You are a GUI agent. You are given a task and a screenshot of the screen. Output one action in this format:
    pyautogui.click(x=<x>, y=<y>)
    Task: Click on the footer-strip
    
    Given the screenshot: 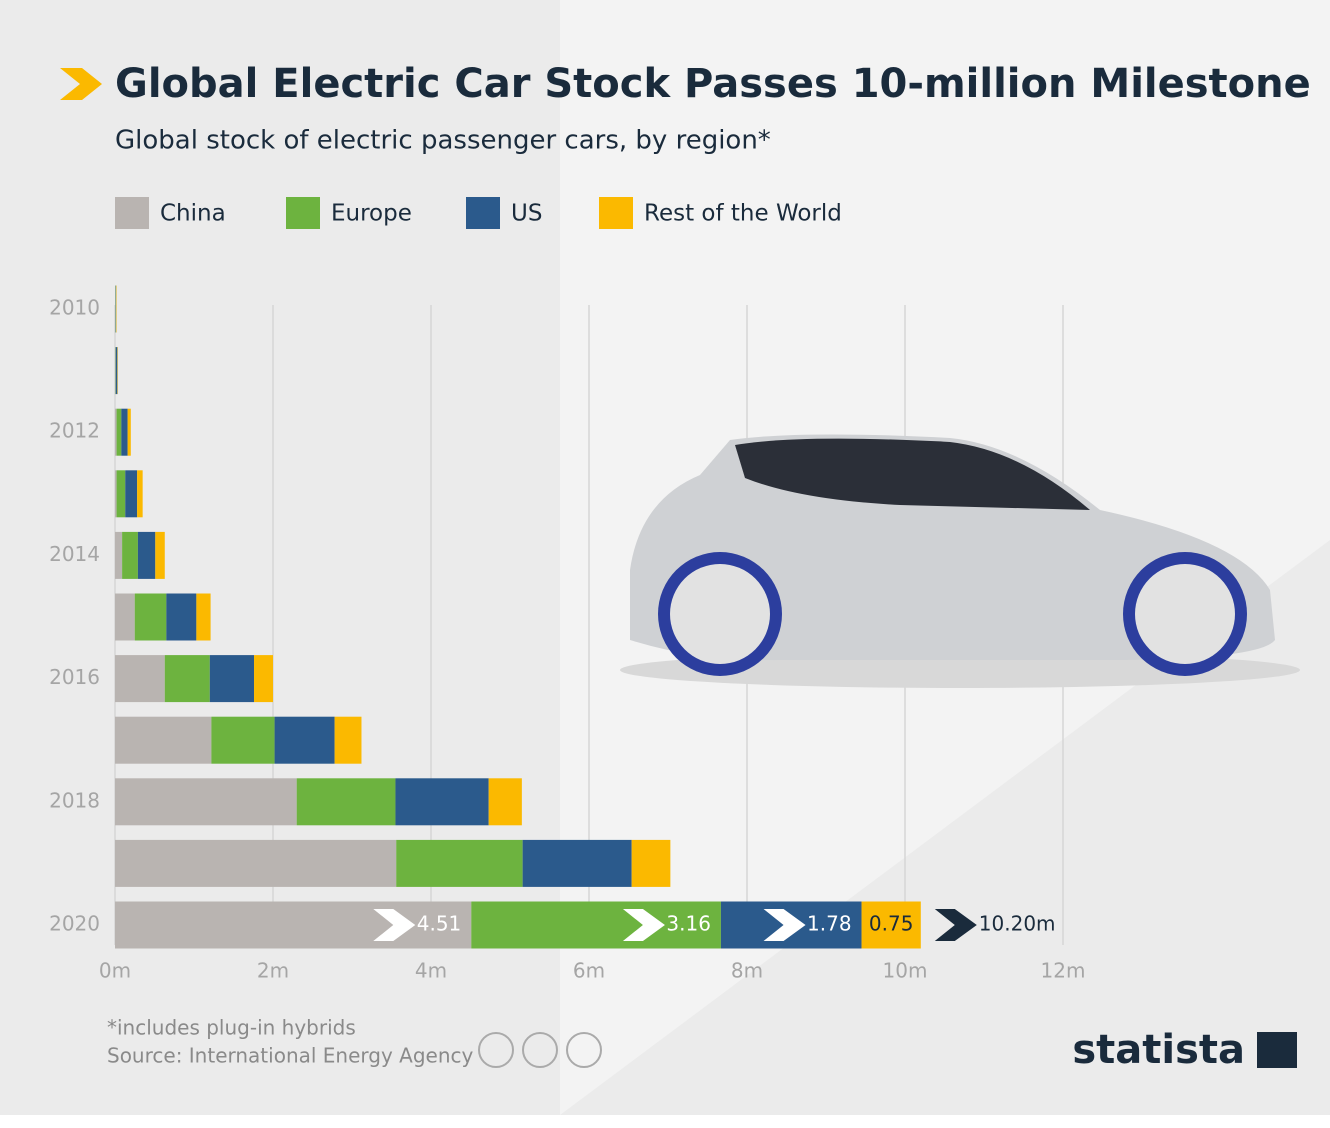 What is the action you would take?
    pyautogui.click(x=665, y=1121)
    